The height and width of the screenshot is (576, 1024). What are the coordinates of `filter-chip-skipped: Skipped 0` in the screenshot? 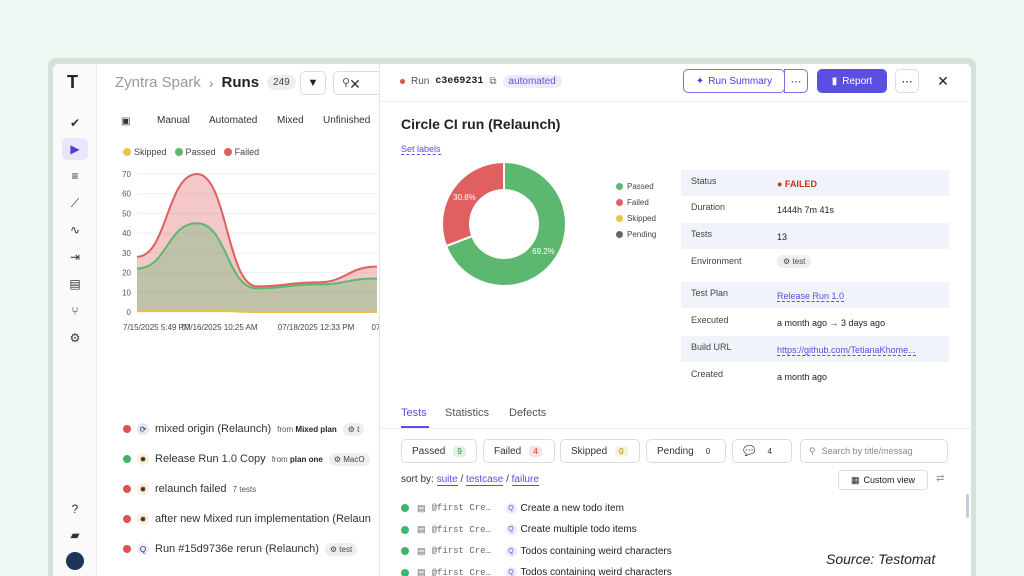 It's located at (600, 451).